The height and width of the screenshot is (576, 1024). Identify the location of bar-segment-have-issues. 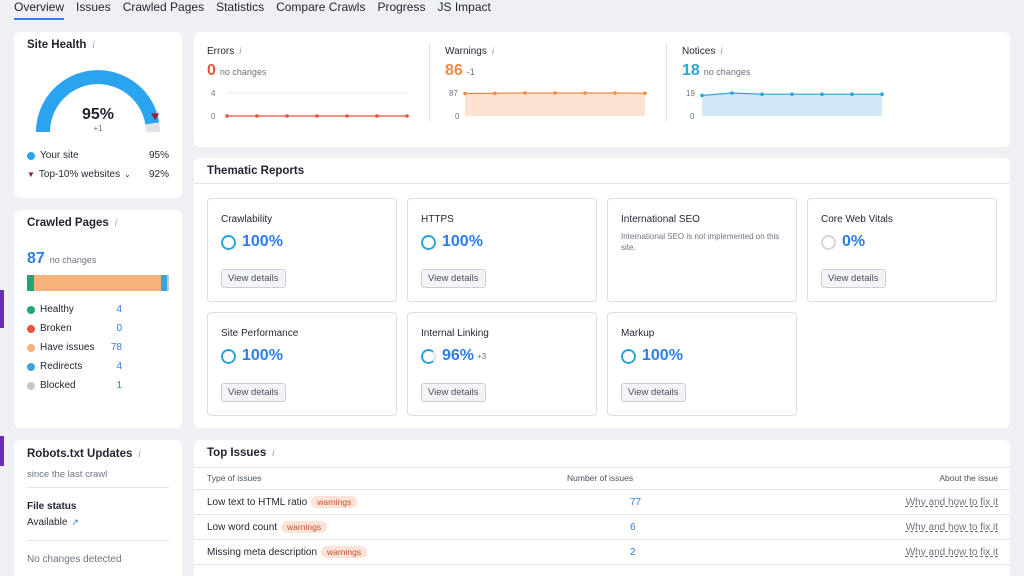
(97, 283).